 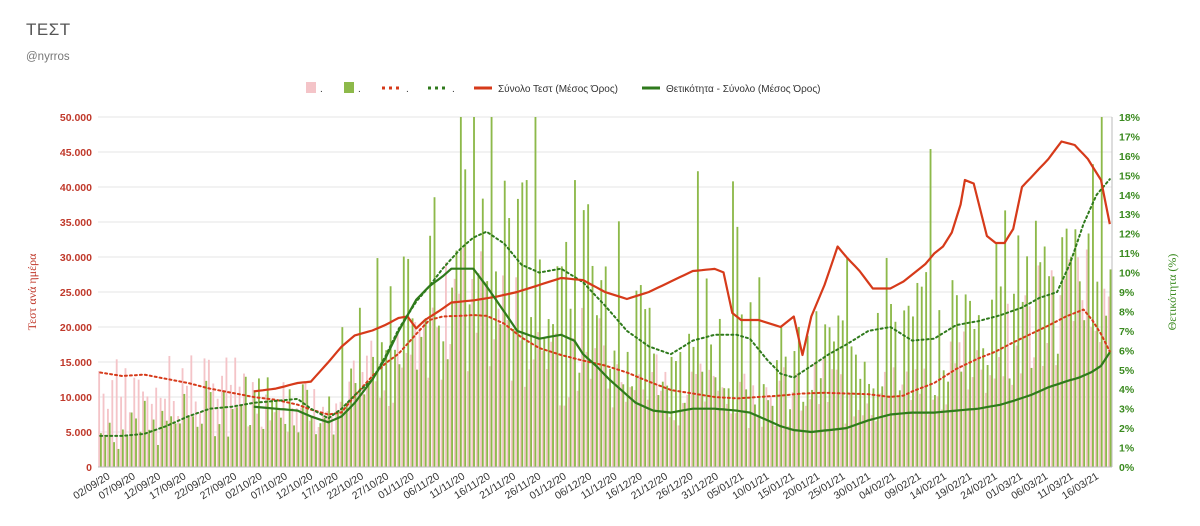 What do you see at coordinates (76, 328) in the screenshot?
I see `left-tick-label: 20.000` at bounding box center [76, 328].